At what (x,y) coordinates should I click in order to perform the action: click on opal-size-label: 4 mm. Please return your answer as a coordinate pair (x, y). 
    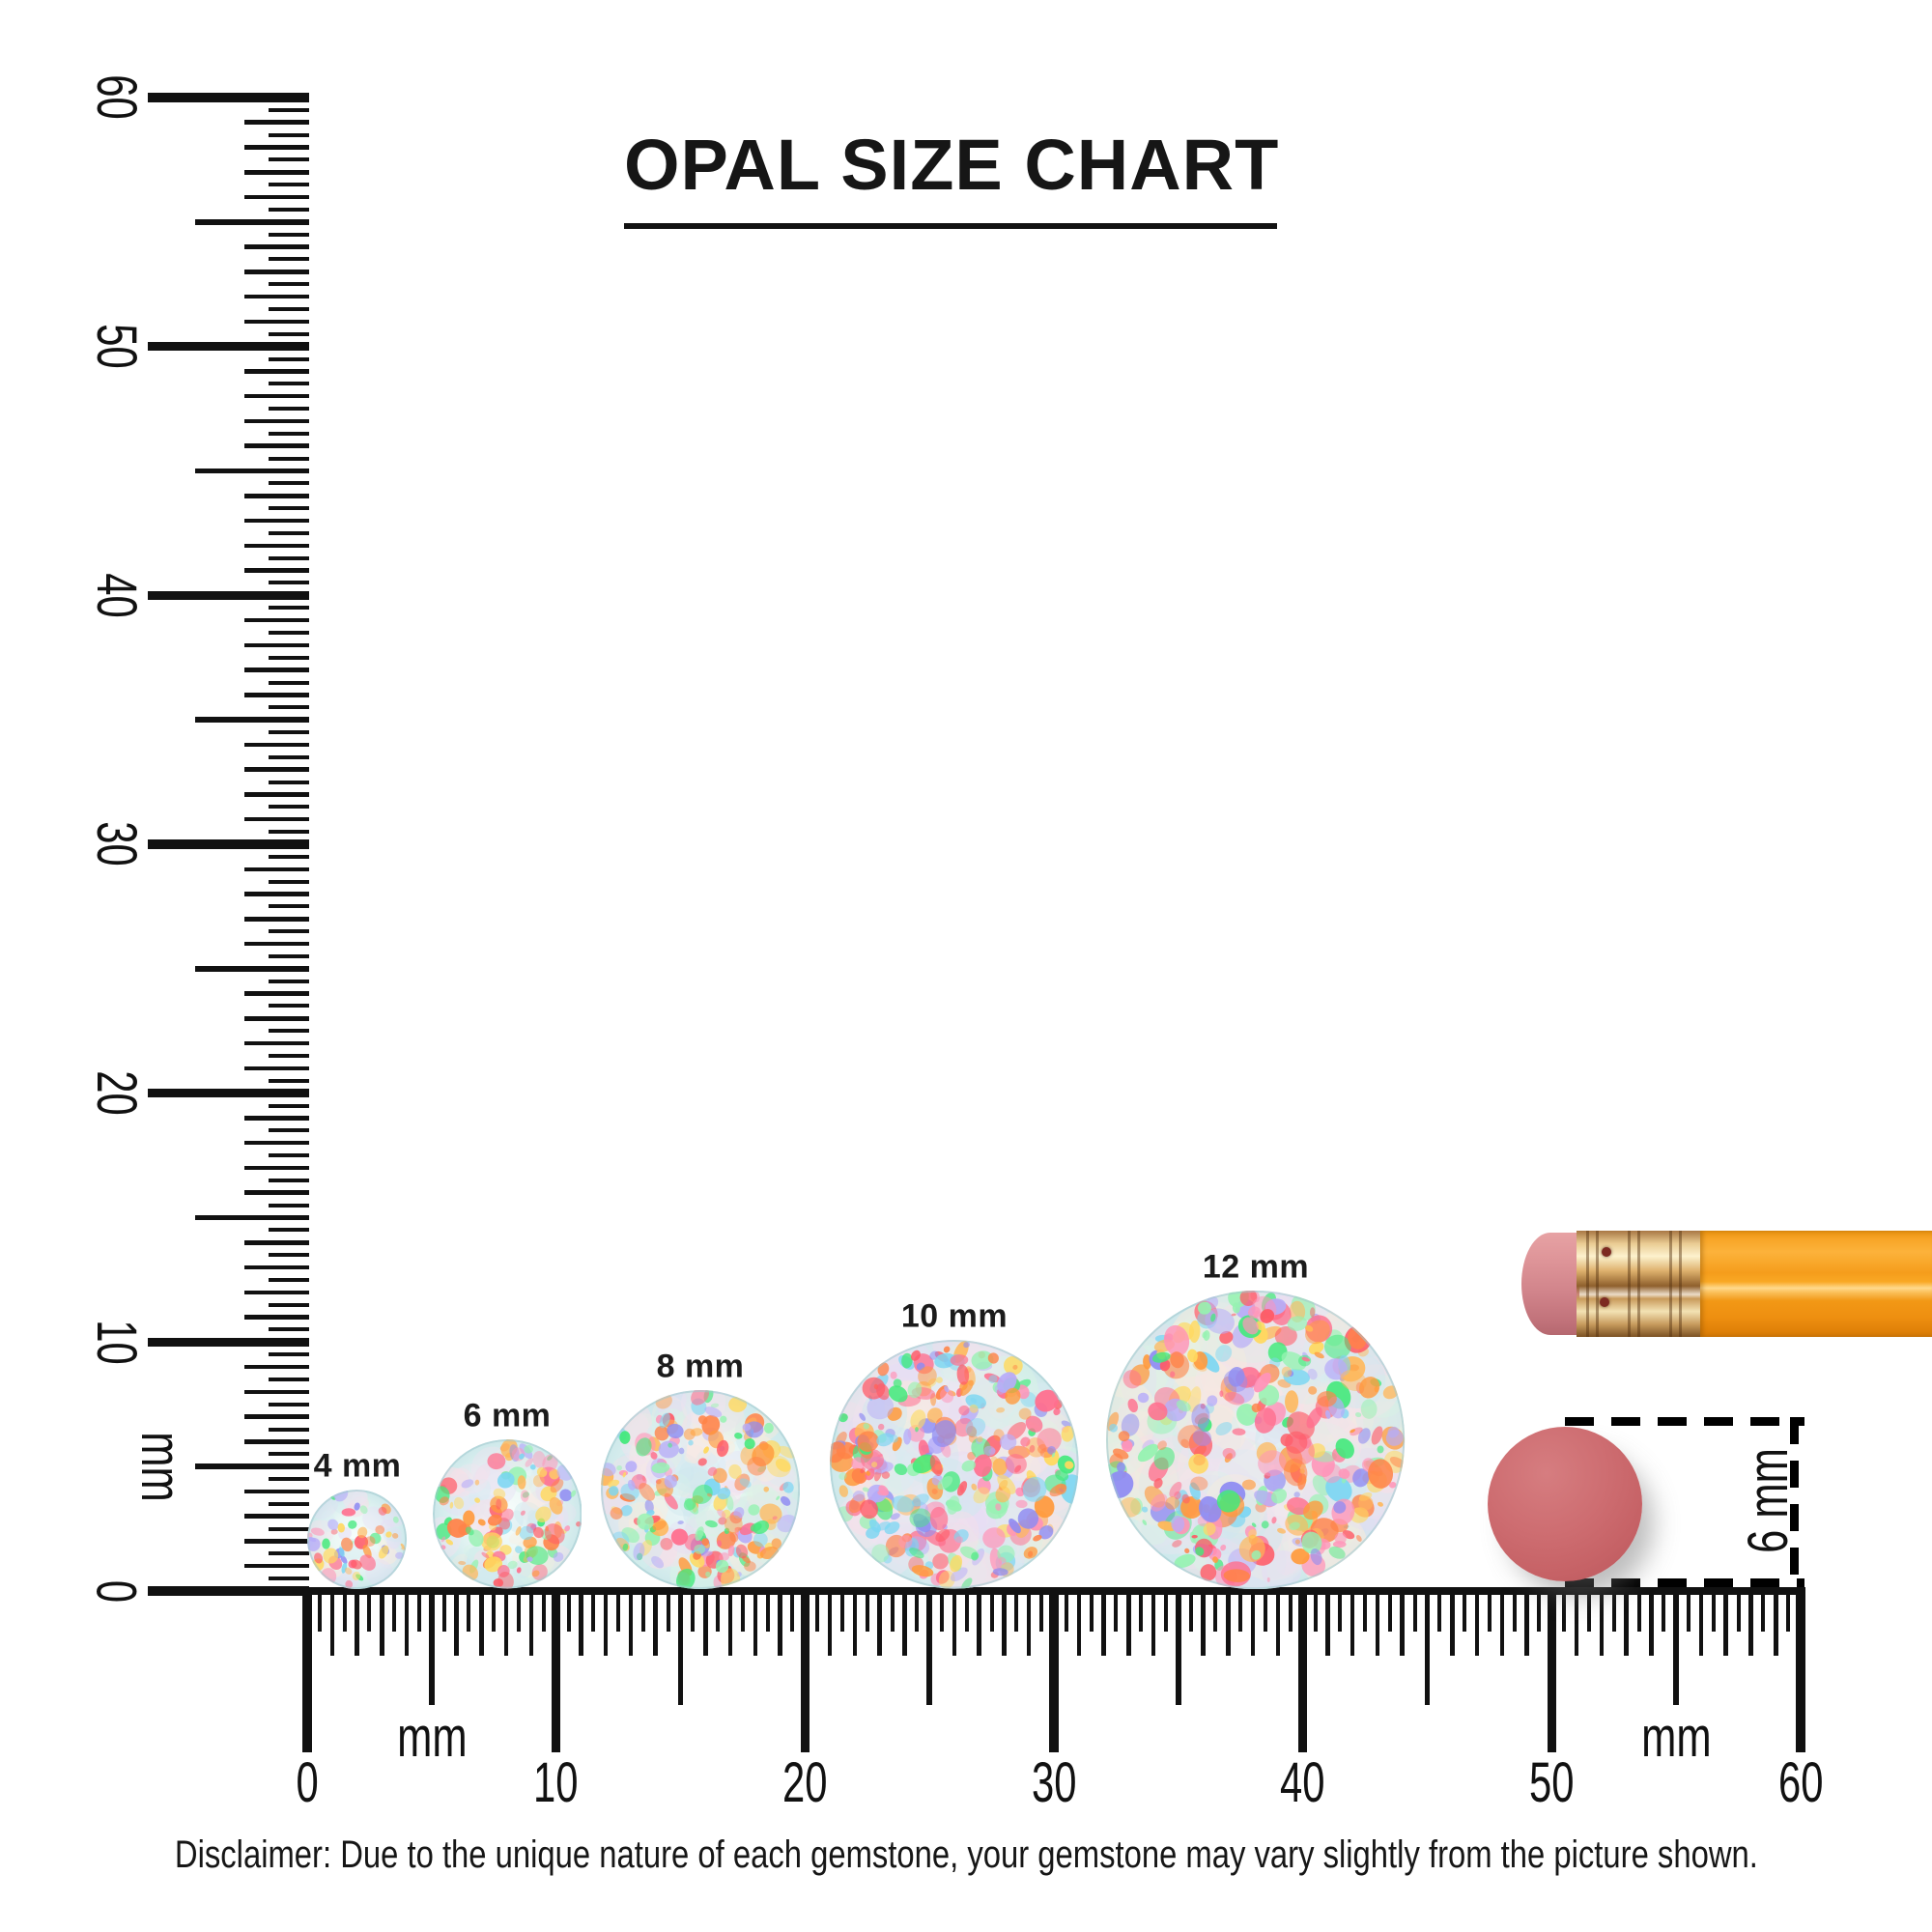
    Looking at the image, I should click on (357, 1466).